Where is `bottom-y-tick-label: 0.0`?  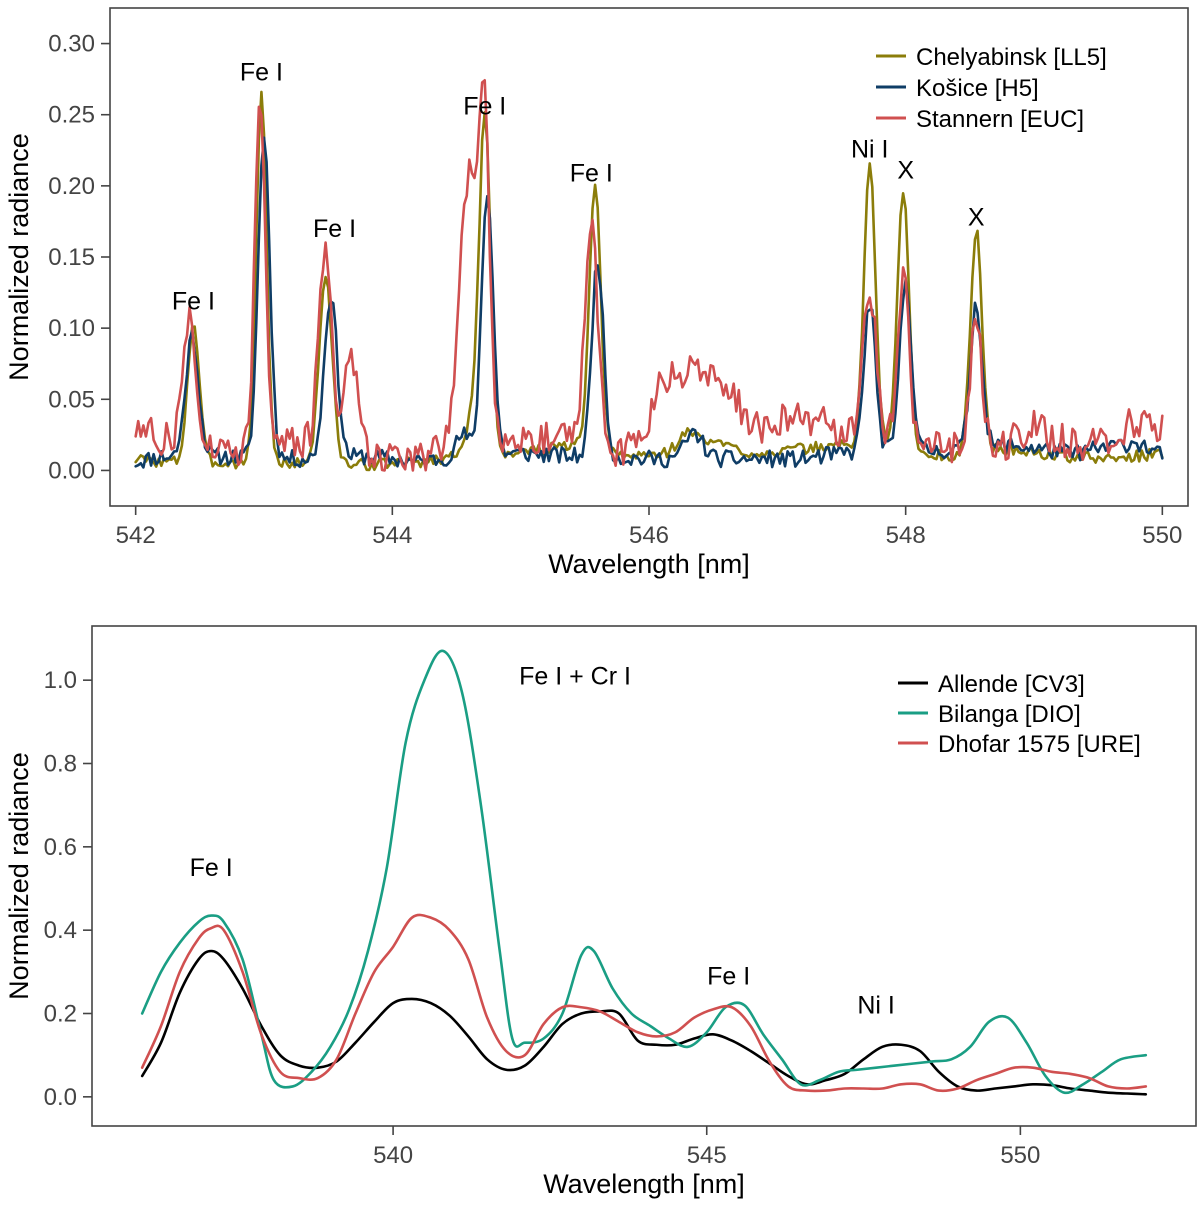 bottom-y-tick-label: 0.0 is located at coordinates (60, 1097).